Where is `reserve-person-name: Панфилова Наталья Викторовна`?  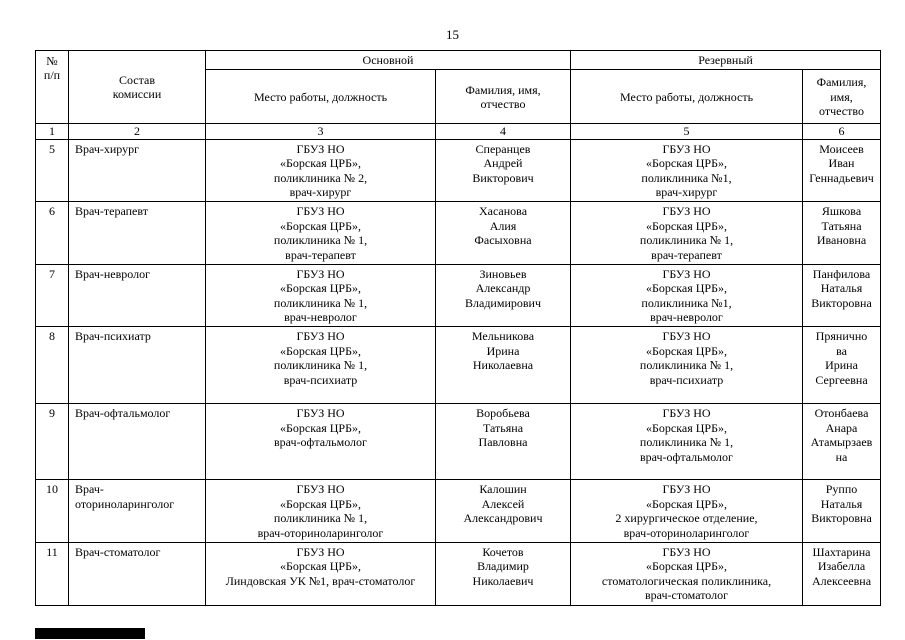 reserve-person-name: Панфилова Наталья Викторовна is located at coordinates (841, 295).